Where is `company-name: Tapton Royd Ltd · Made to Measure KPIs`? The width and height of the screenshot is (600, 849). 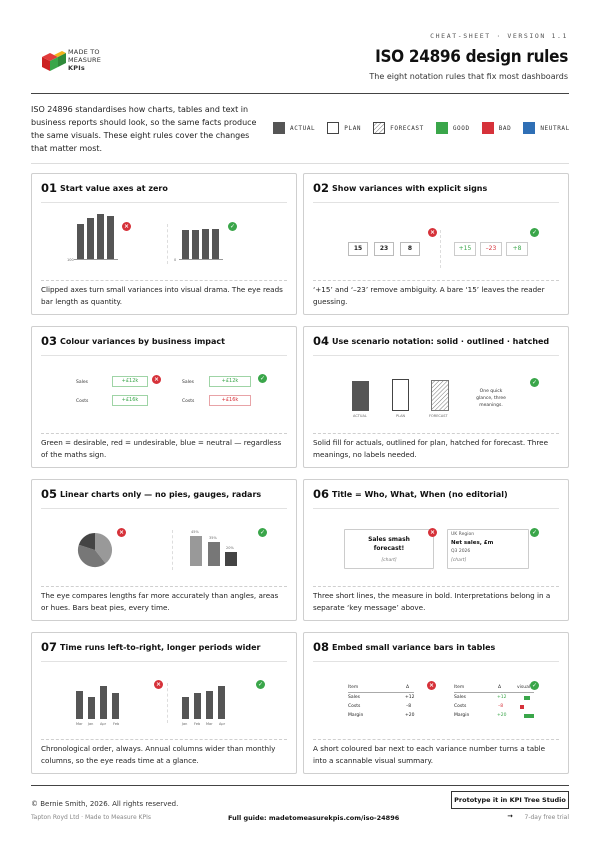 company-name: Tapton Royd Ltd · Made to Measure KPIs is located at coordinates (91, 817).